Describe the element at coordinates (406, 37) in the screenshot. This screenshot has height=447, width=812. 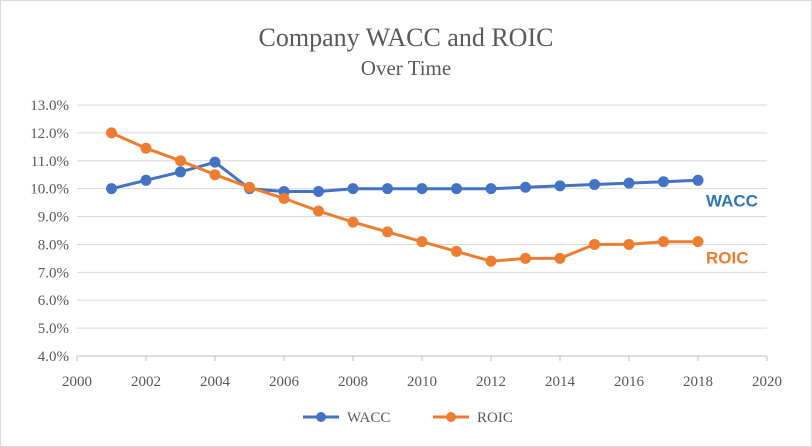
I see `chart-title: Company WACC and ROIC` at that location.